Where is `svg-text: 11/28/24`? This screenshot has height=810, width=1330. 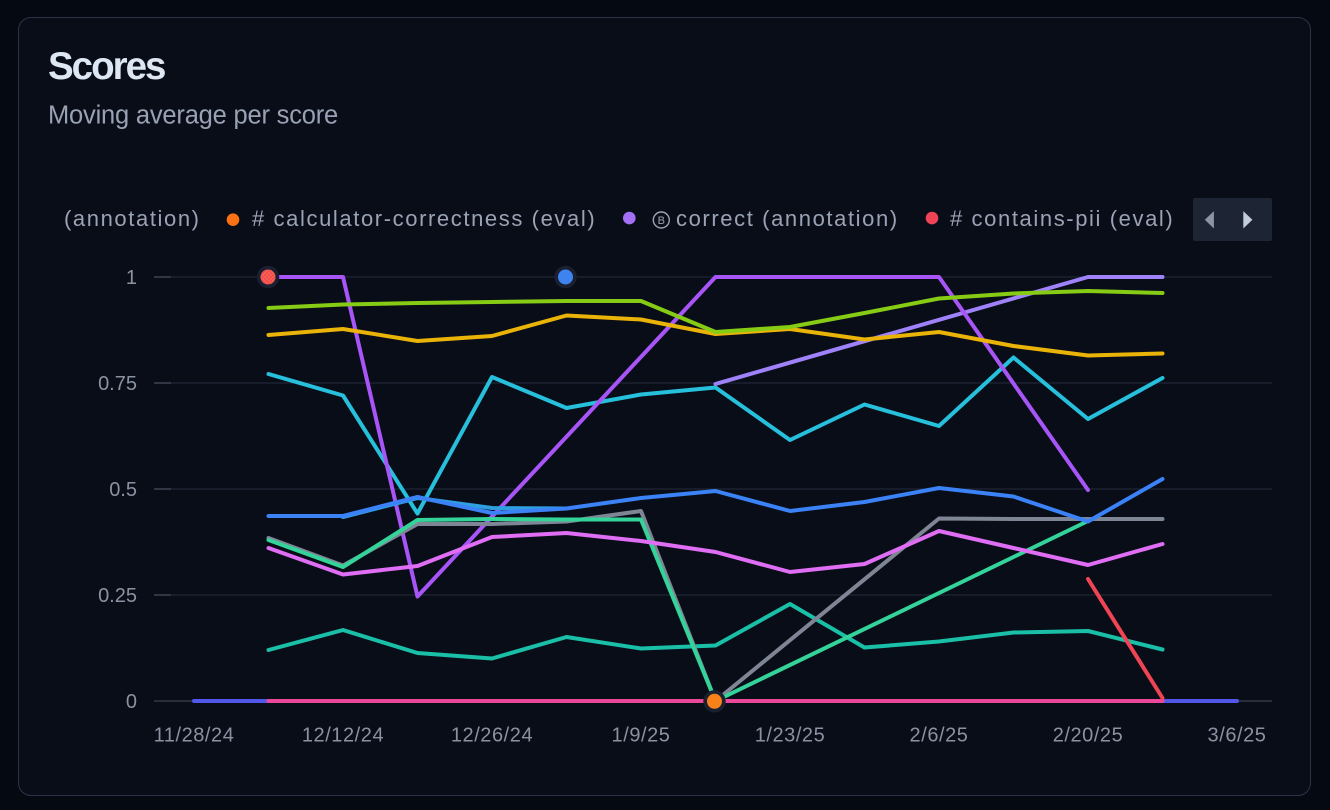 svg-text: 11/28/24 is located at coordinates (194, 736).